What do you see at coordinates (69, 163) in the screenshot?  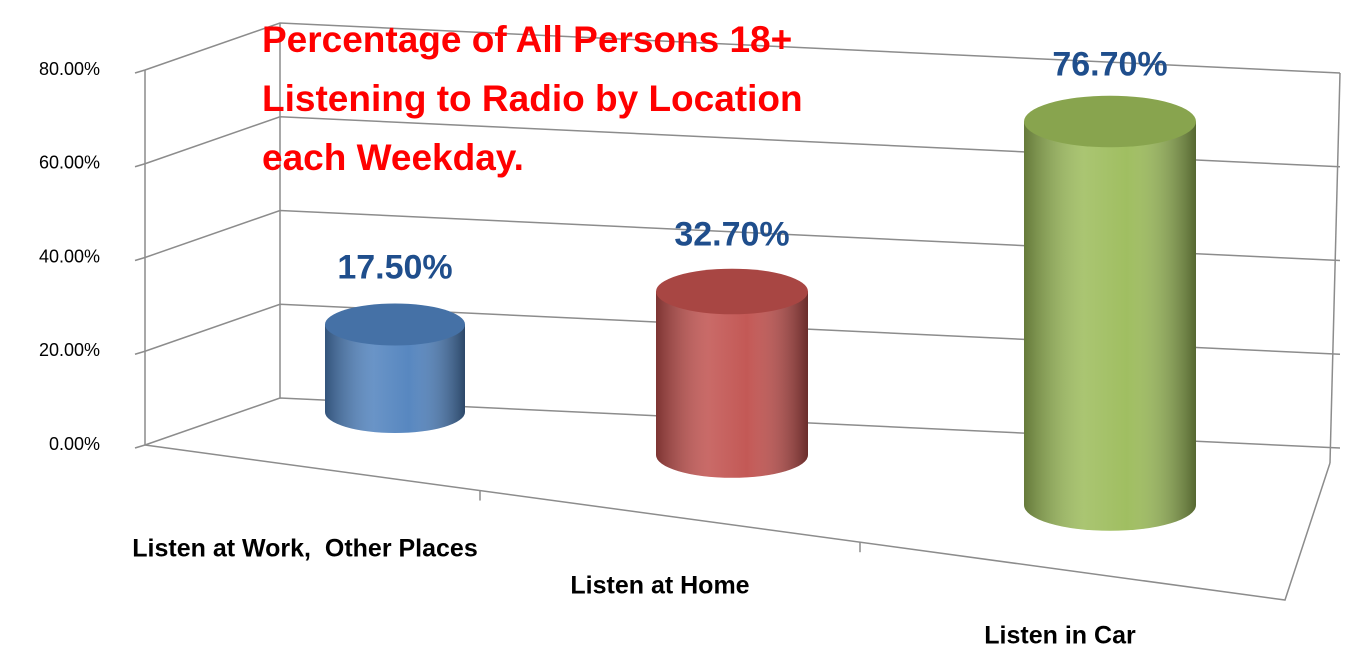 I see `y-tick-label: 60.00%` at bounding box center [69, 163].